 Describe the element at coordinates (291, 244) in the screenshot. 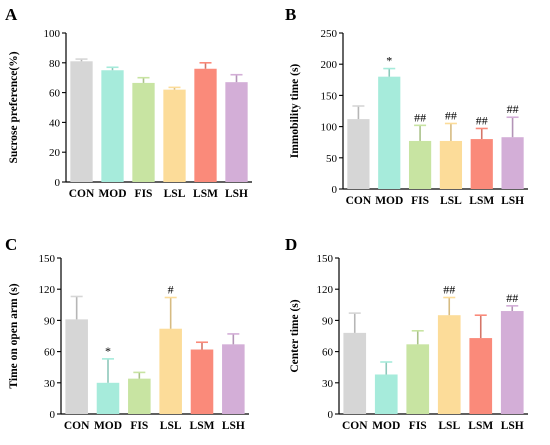

I see `panel-letter: D` at that location.